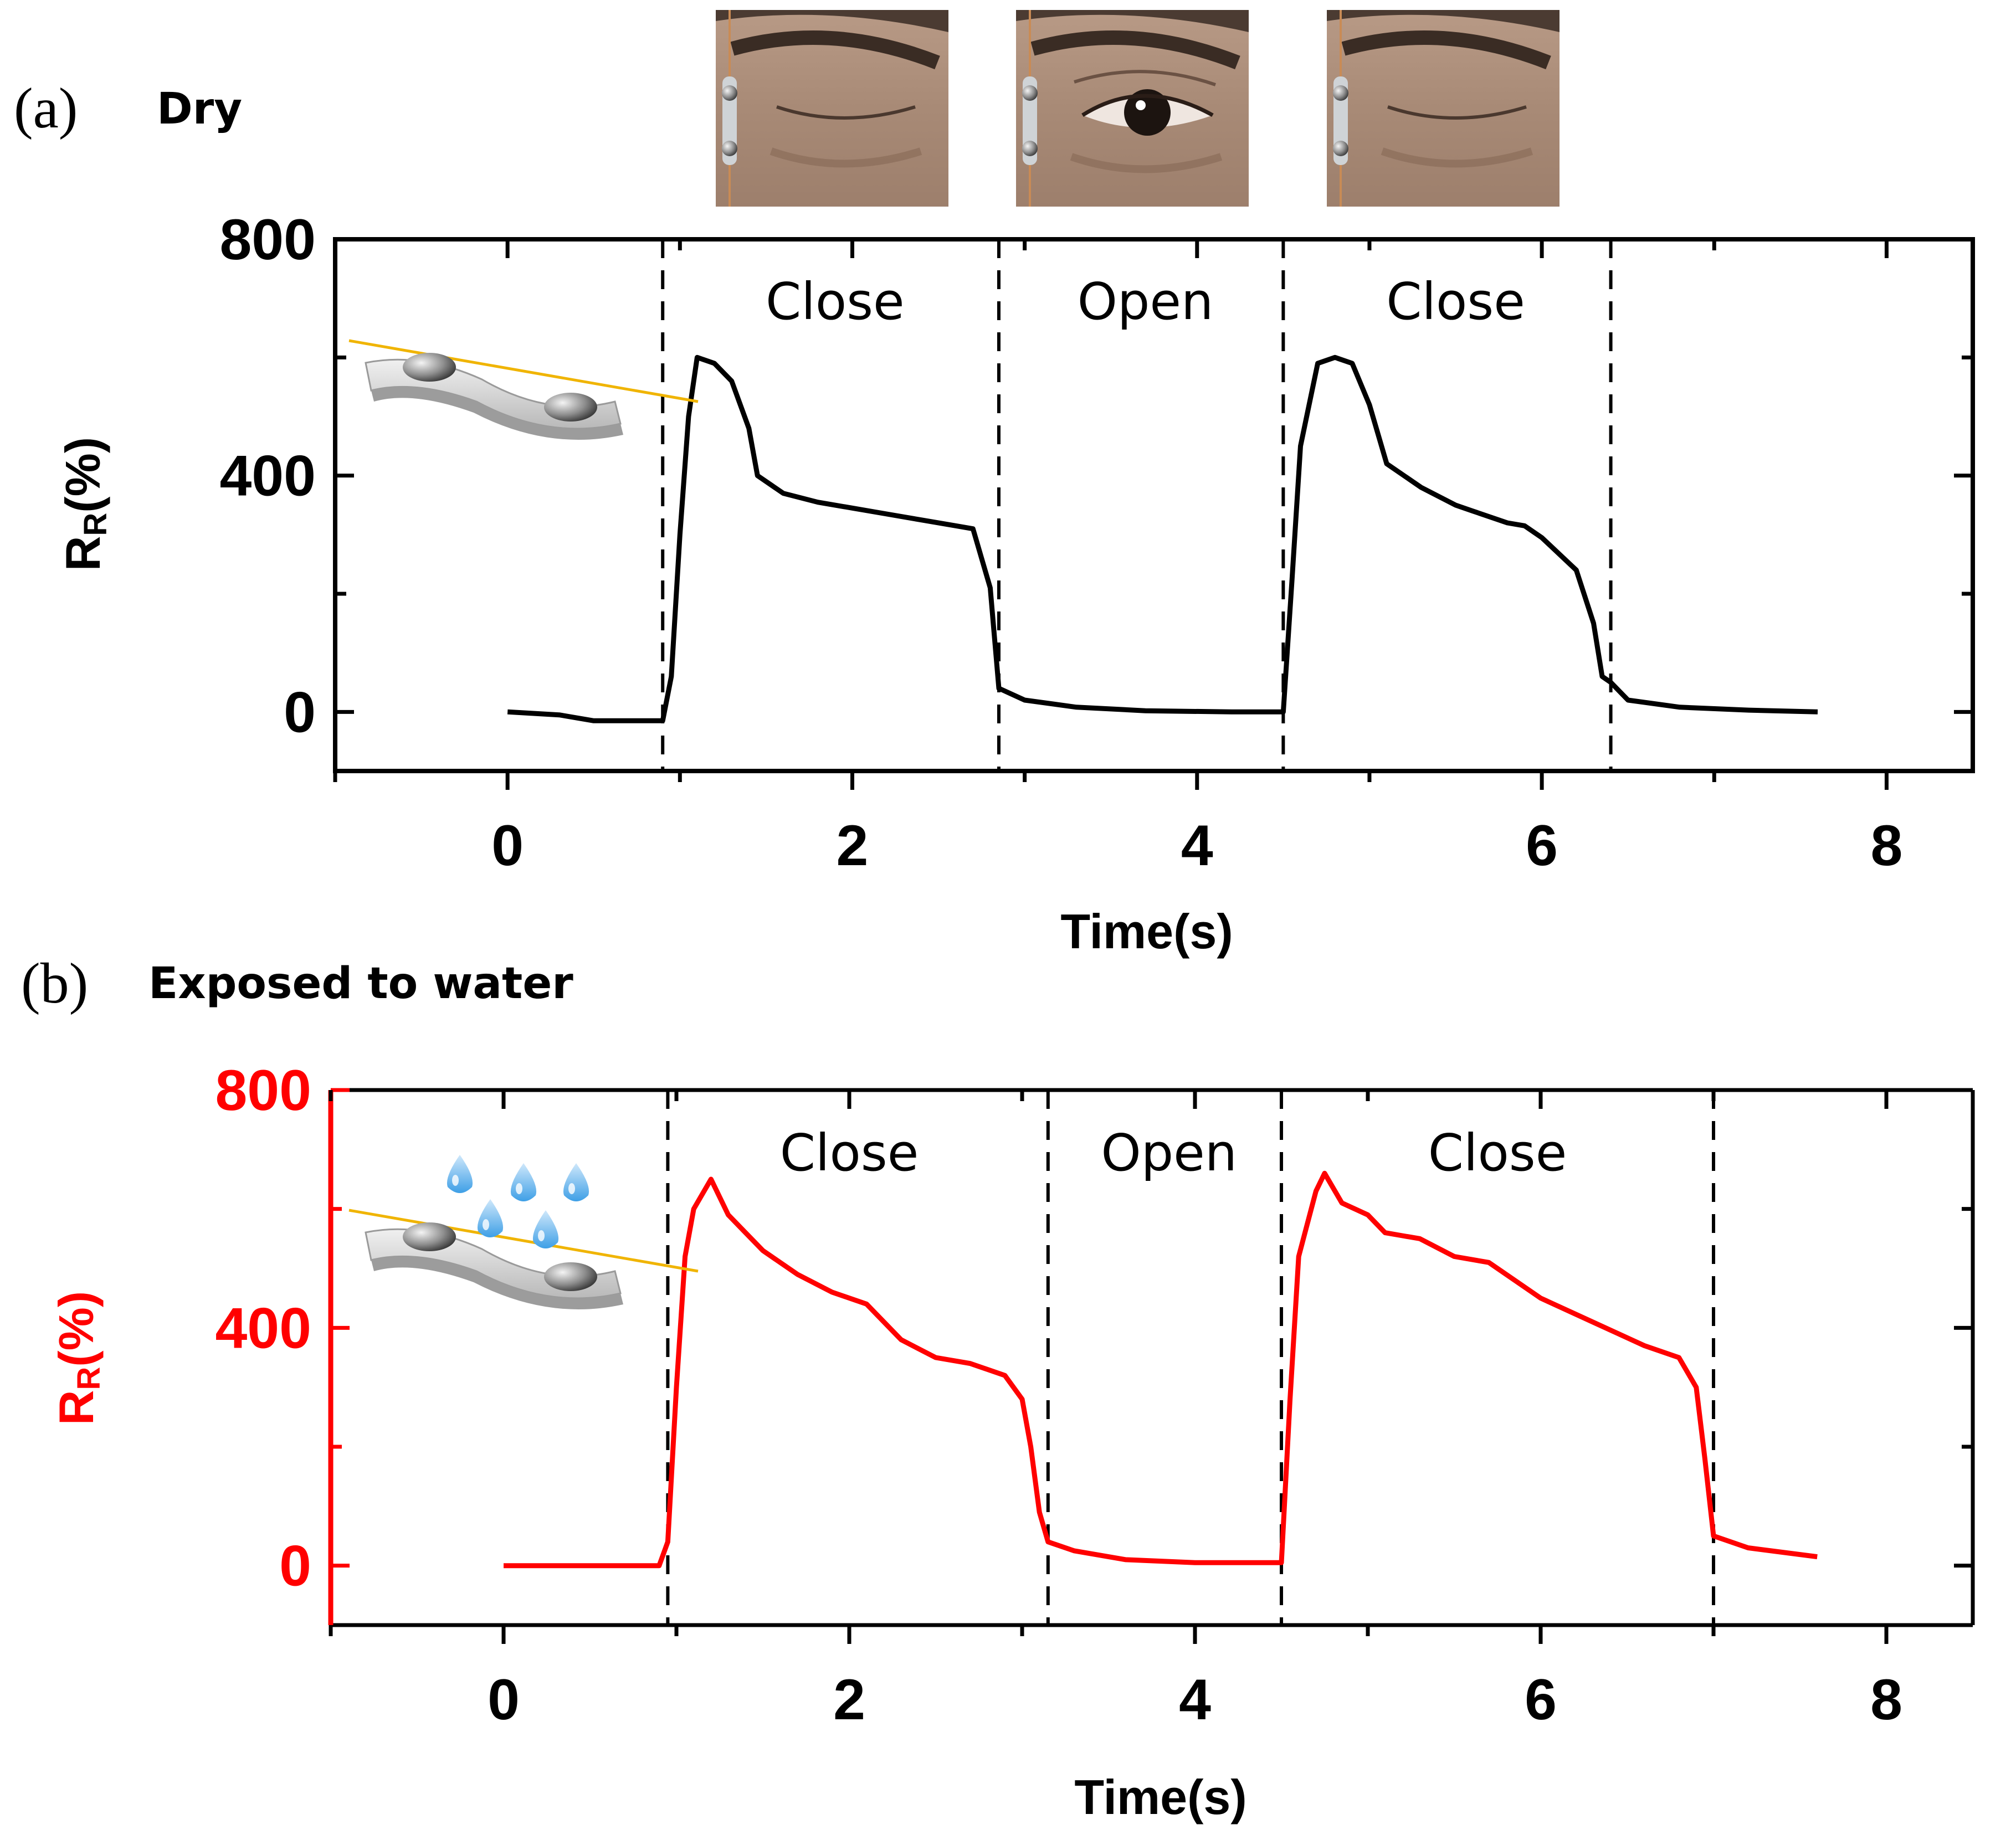 The image size is (2016, 1840). What do you see at coordinates (199, 109) in the screenshot?
I see `condition-label-dry: Dry` at bounding box center [199, 109].